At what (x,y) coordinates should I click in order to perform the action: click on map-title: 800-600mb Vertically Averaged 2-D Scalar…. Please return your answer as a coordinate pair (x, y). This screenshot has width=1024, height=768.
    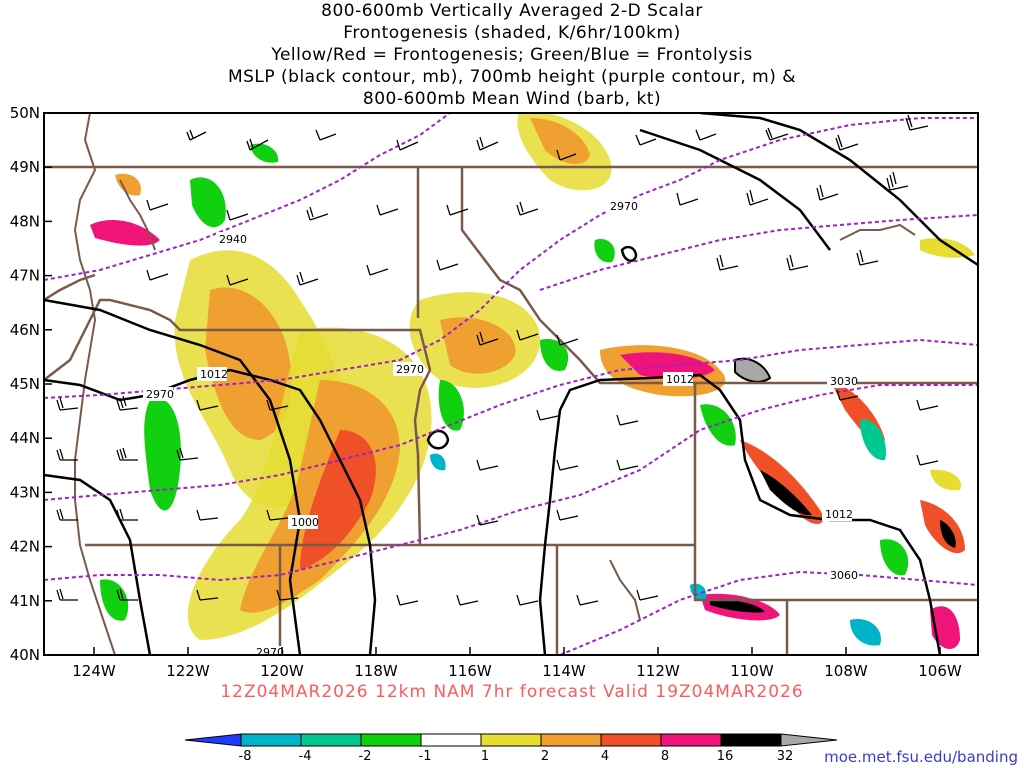
    Looking at the image, I should click on (512, 55).